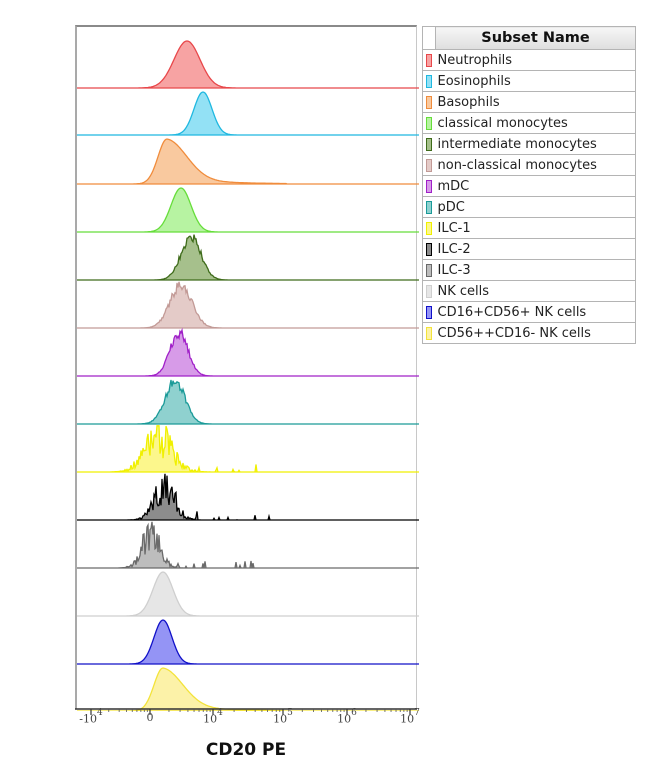 Image resolution: width=650 pixels, height=770 pixels. I want to click on histogram-cd56-cd16-nk-cells, so click(248, 689).